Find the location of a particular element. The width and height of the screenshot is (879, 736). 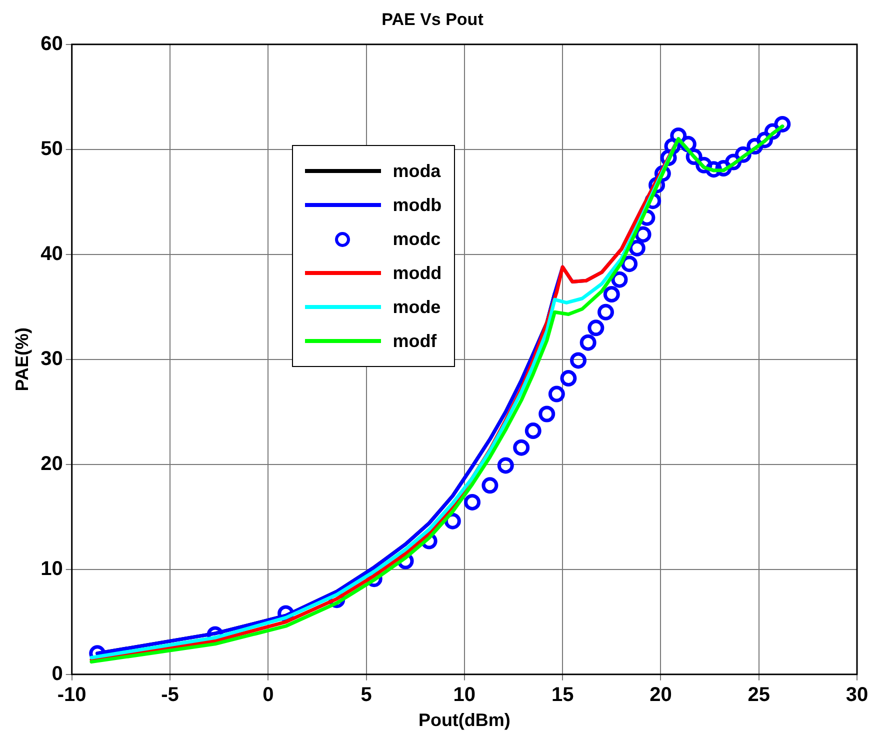

x-tick-label: 30 is located at coordinates (857, 695).